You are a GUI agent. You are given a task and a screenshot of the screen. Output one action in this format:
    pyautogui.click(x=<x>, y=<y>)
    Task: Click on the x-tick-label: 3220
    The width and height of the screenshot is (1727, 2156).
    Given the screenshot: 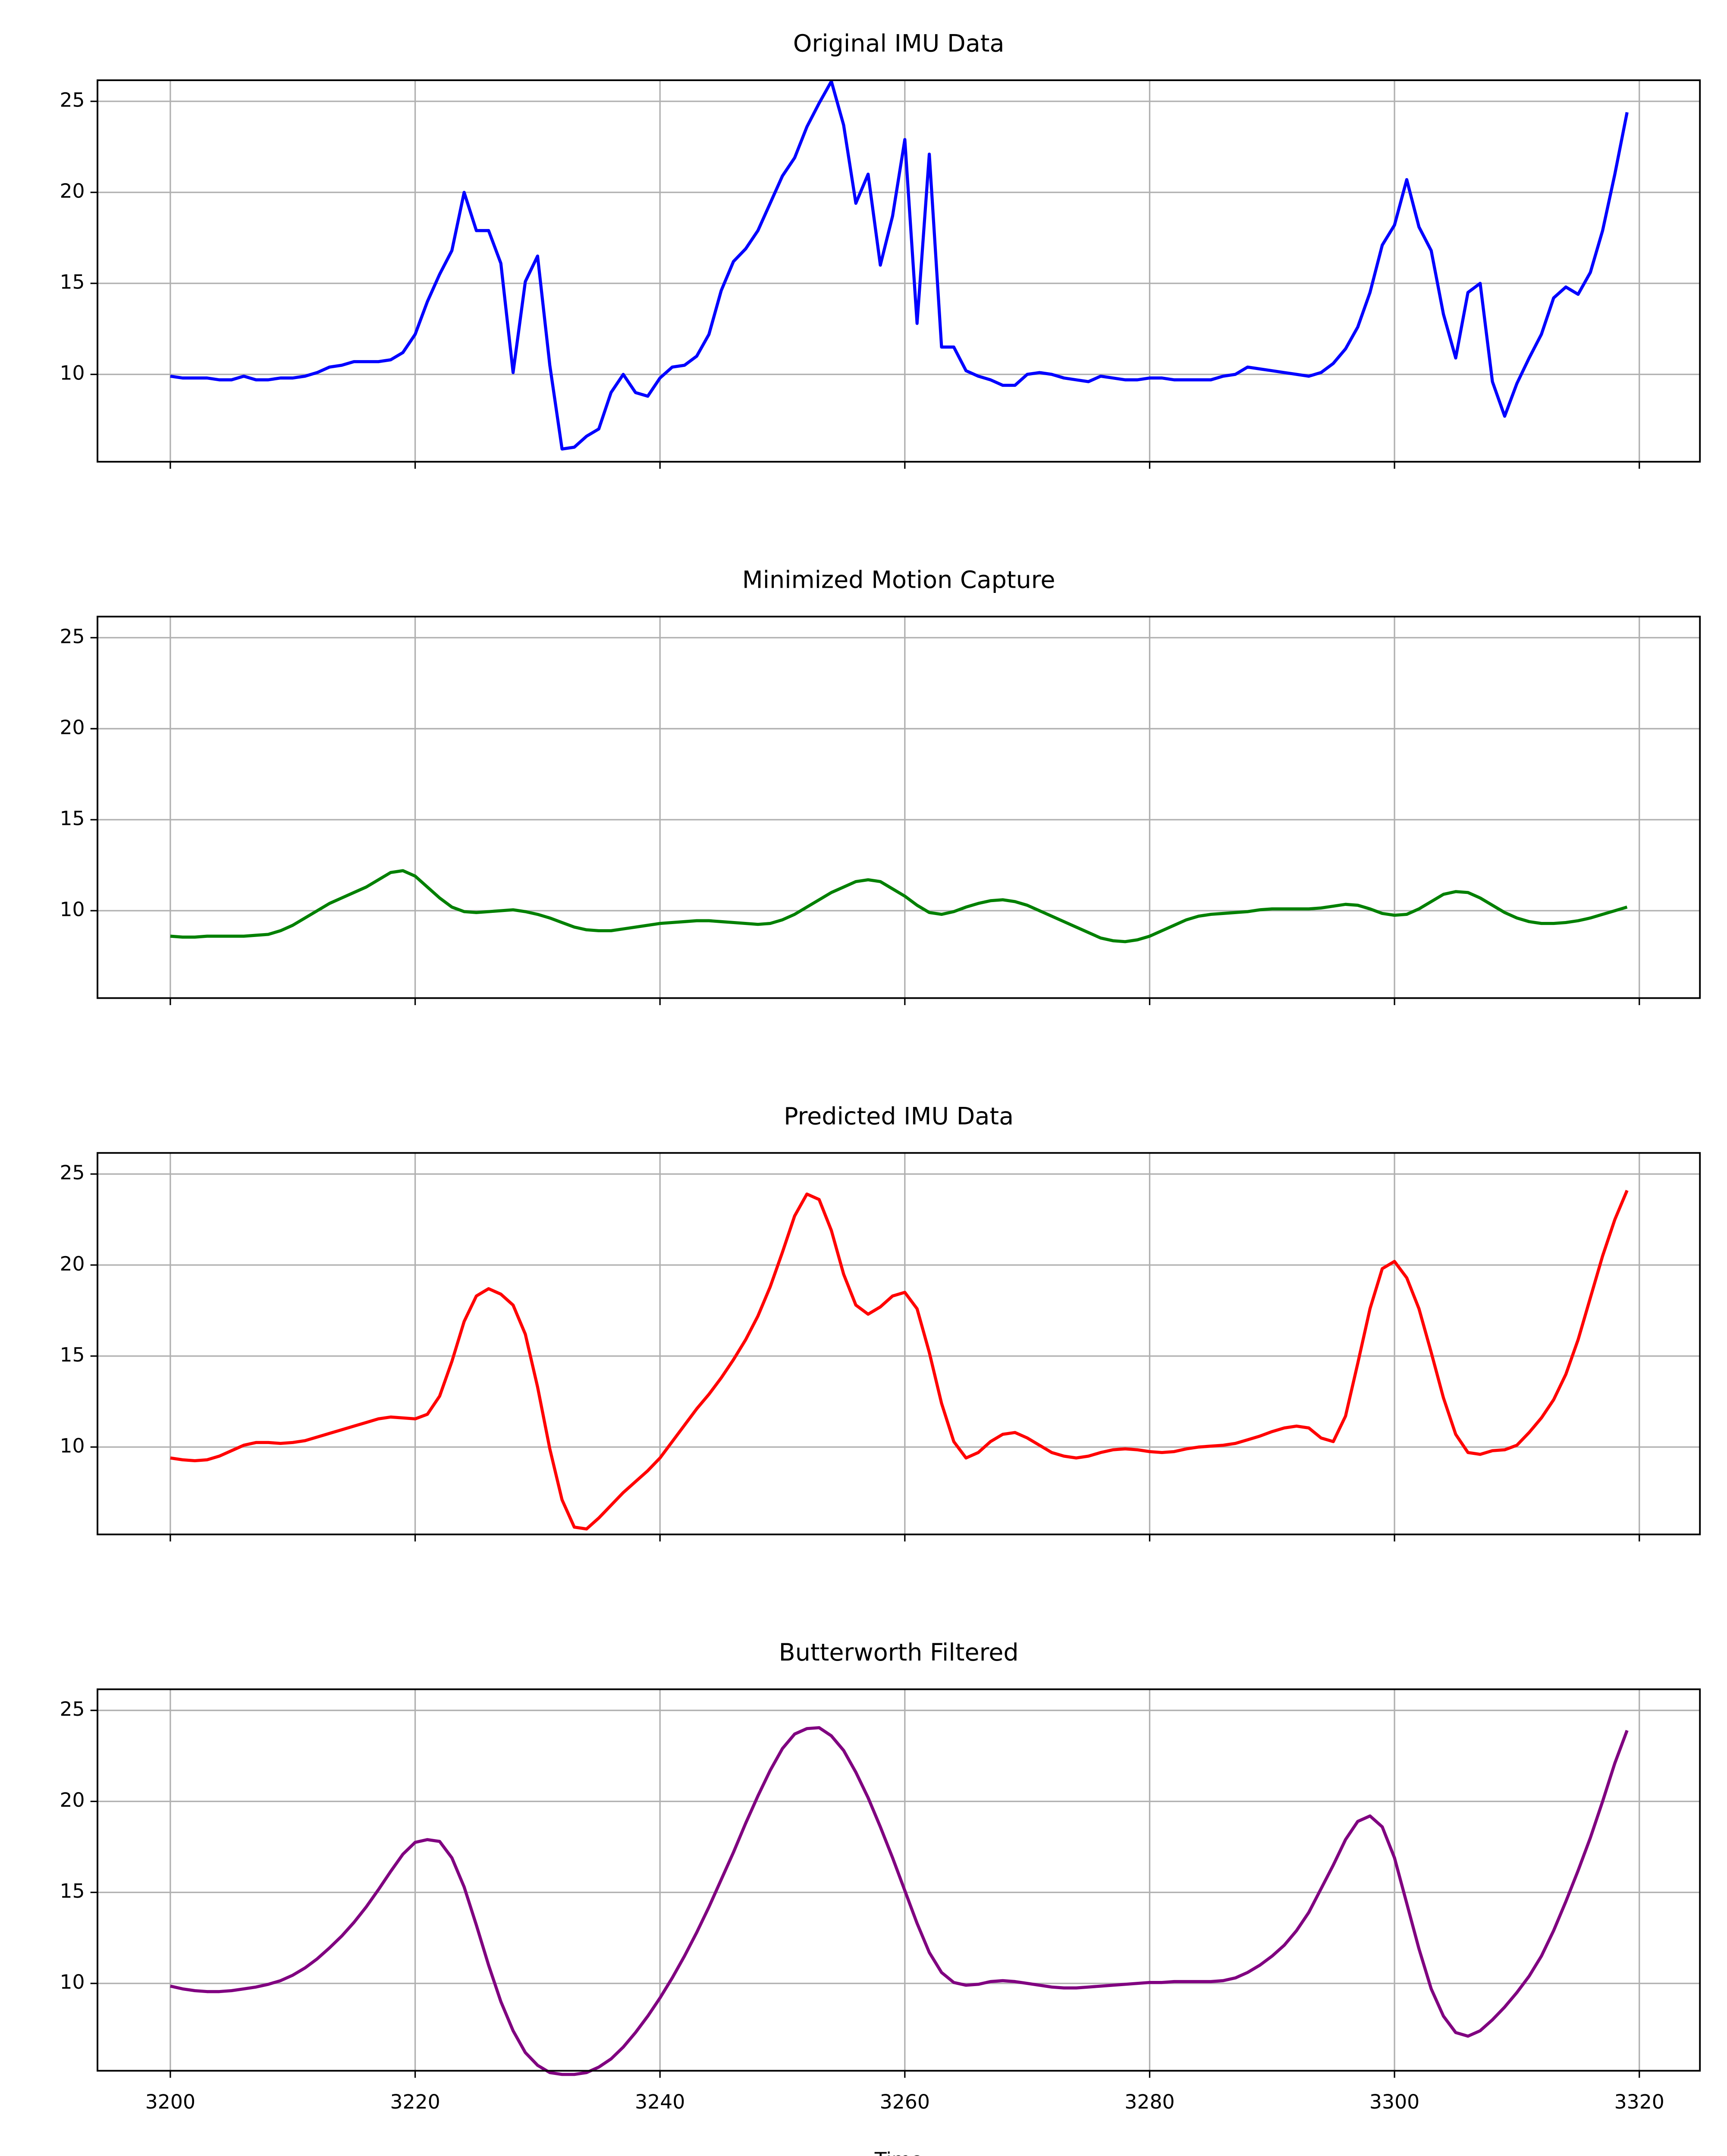 What is the action you would take?
    pyautogui.click(x=415, y=2101)
    